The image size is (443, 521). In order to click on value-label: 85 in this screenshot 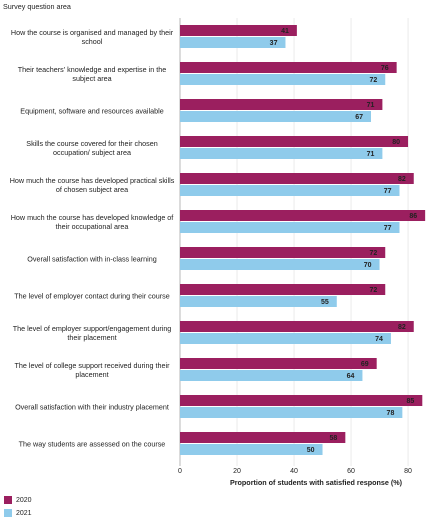, I will do `click(411, 401)`.